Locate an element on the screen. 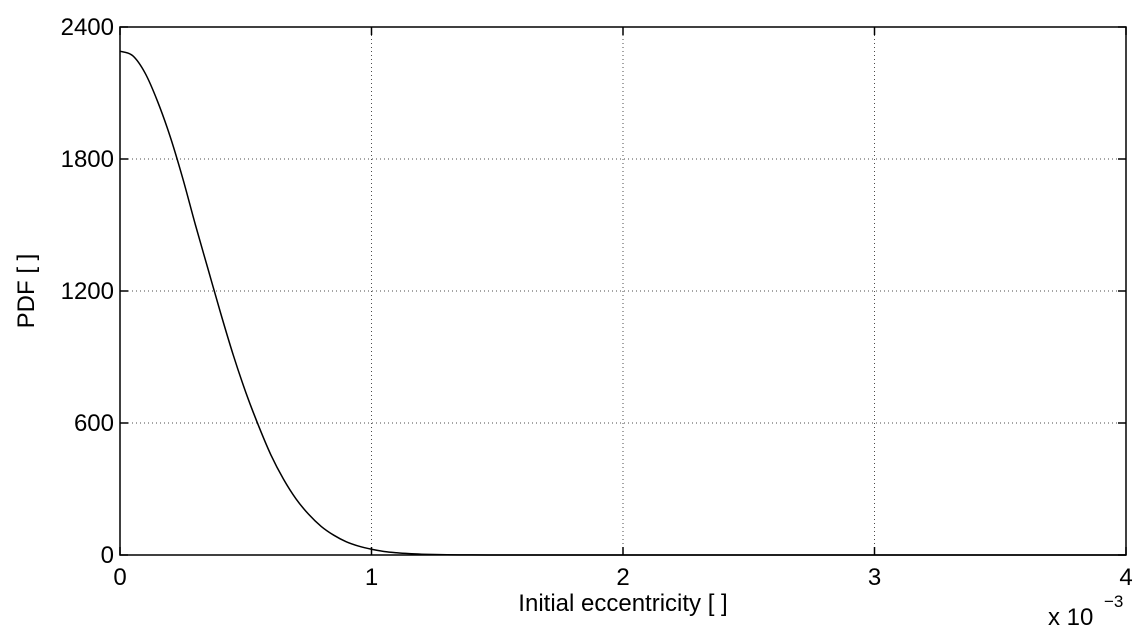  x-tick-label: 4 is located at coordinates (1125, 577).